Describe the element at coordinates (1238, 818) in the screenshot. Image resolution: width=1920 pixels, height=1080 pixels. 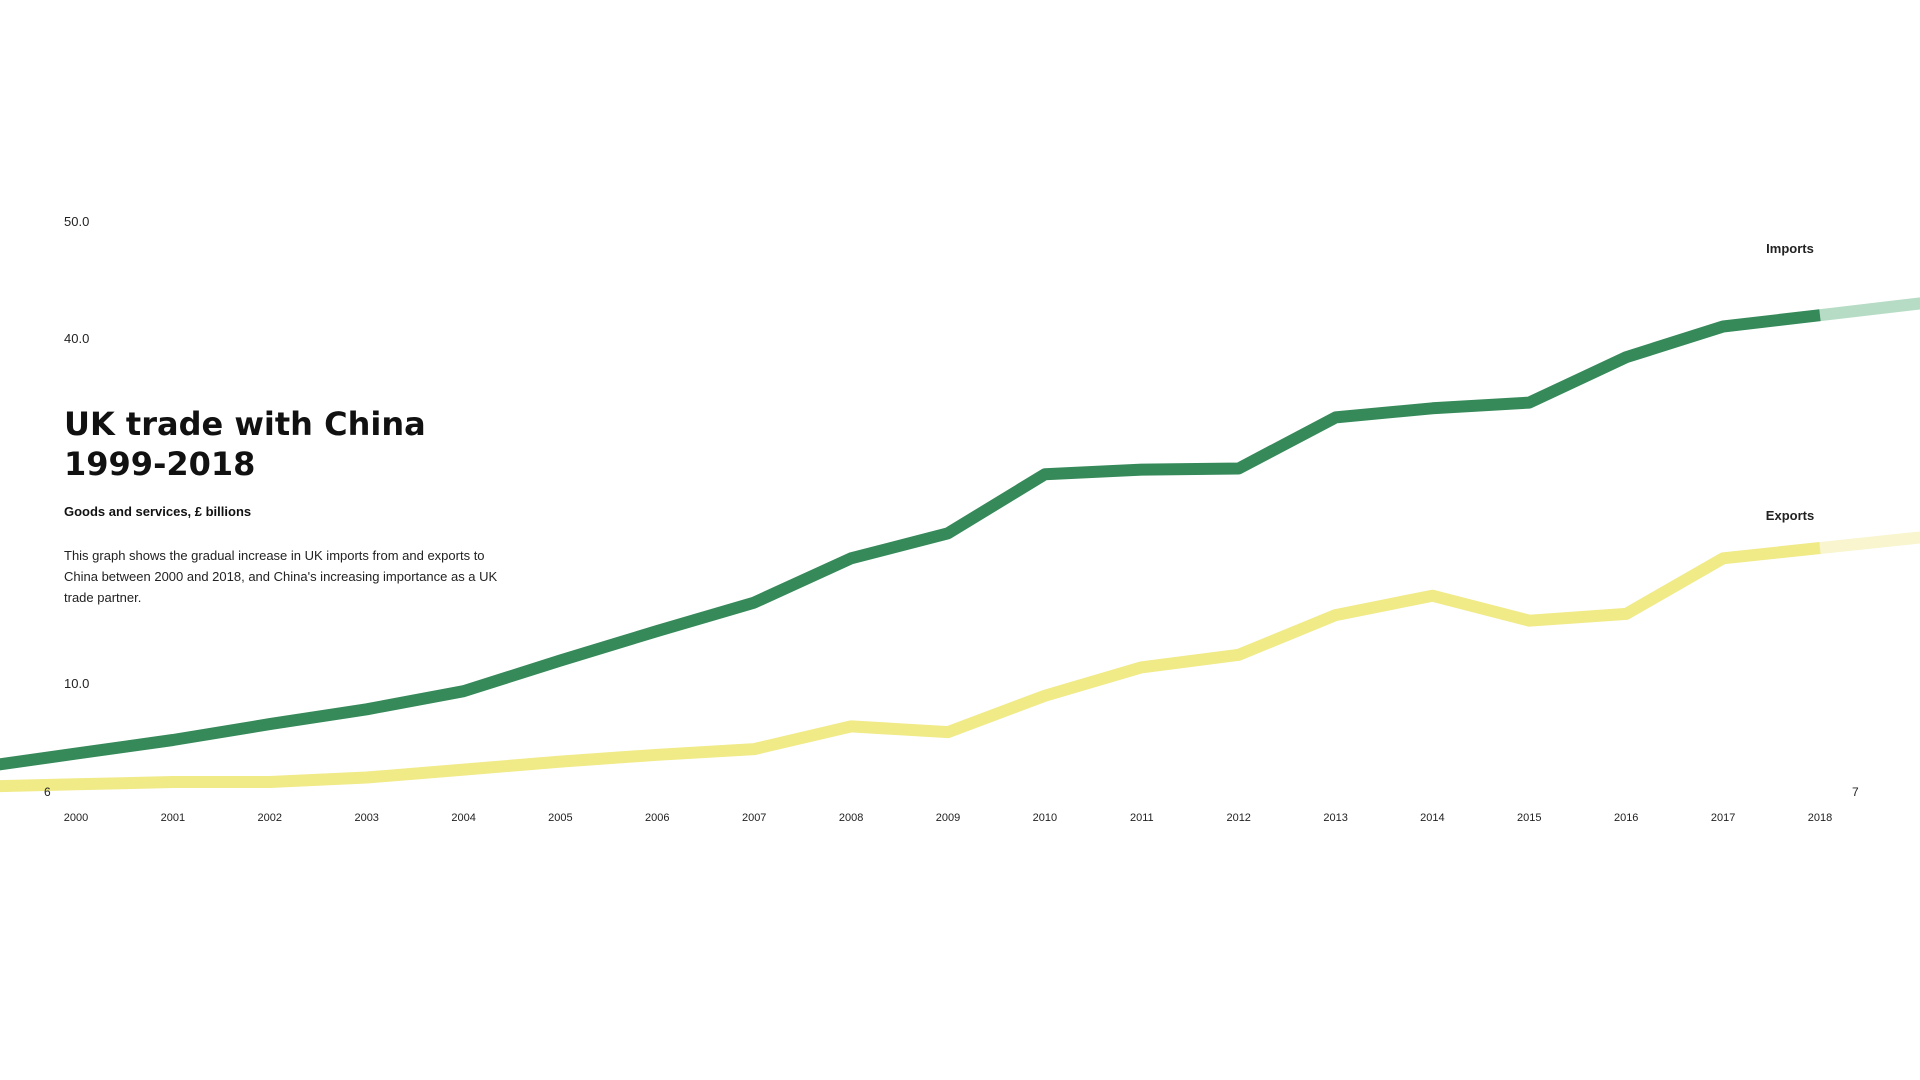
I see `x-tick-label: 2012` at that location.